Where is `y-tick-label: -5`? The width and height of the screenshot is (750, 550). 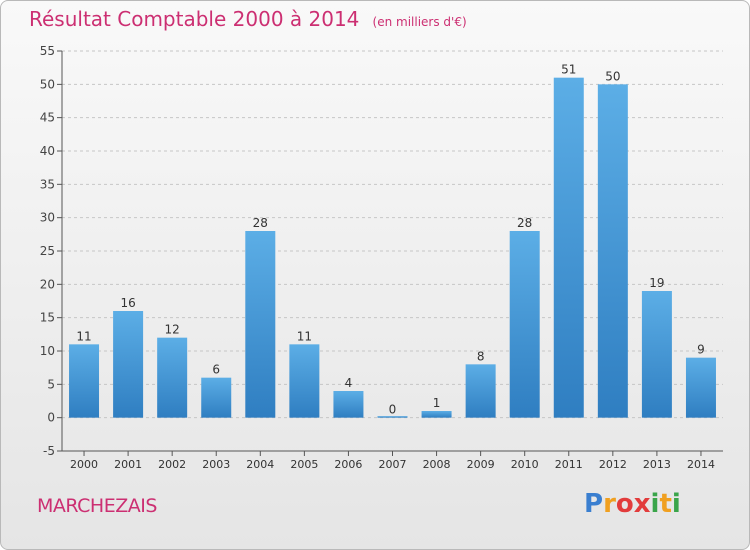 y-tick-label: -5 is located at coordinates (49, 451).